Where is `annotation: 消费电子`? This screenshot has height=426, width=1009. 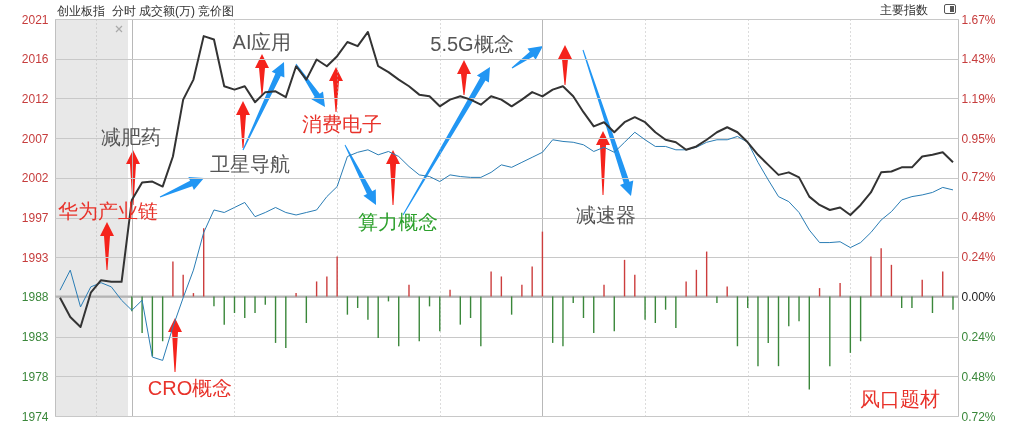 annotation: 消费电子 is located at coordinates (342, 124).